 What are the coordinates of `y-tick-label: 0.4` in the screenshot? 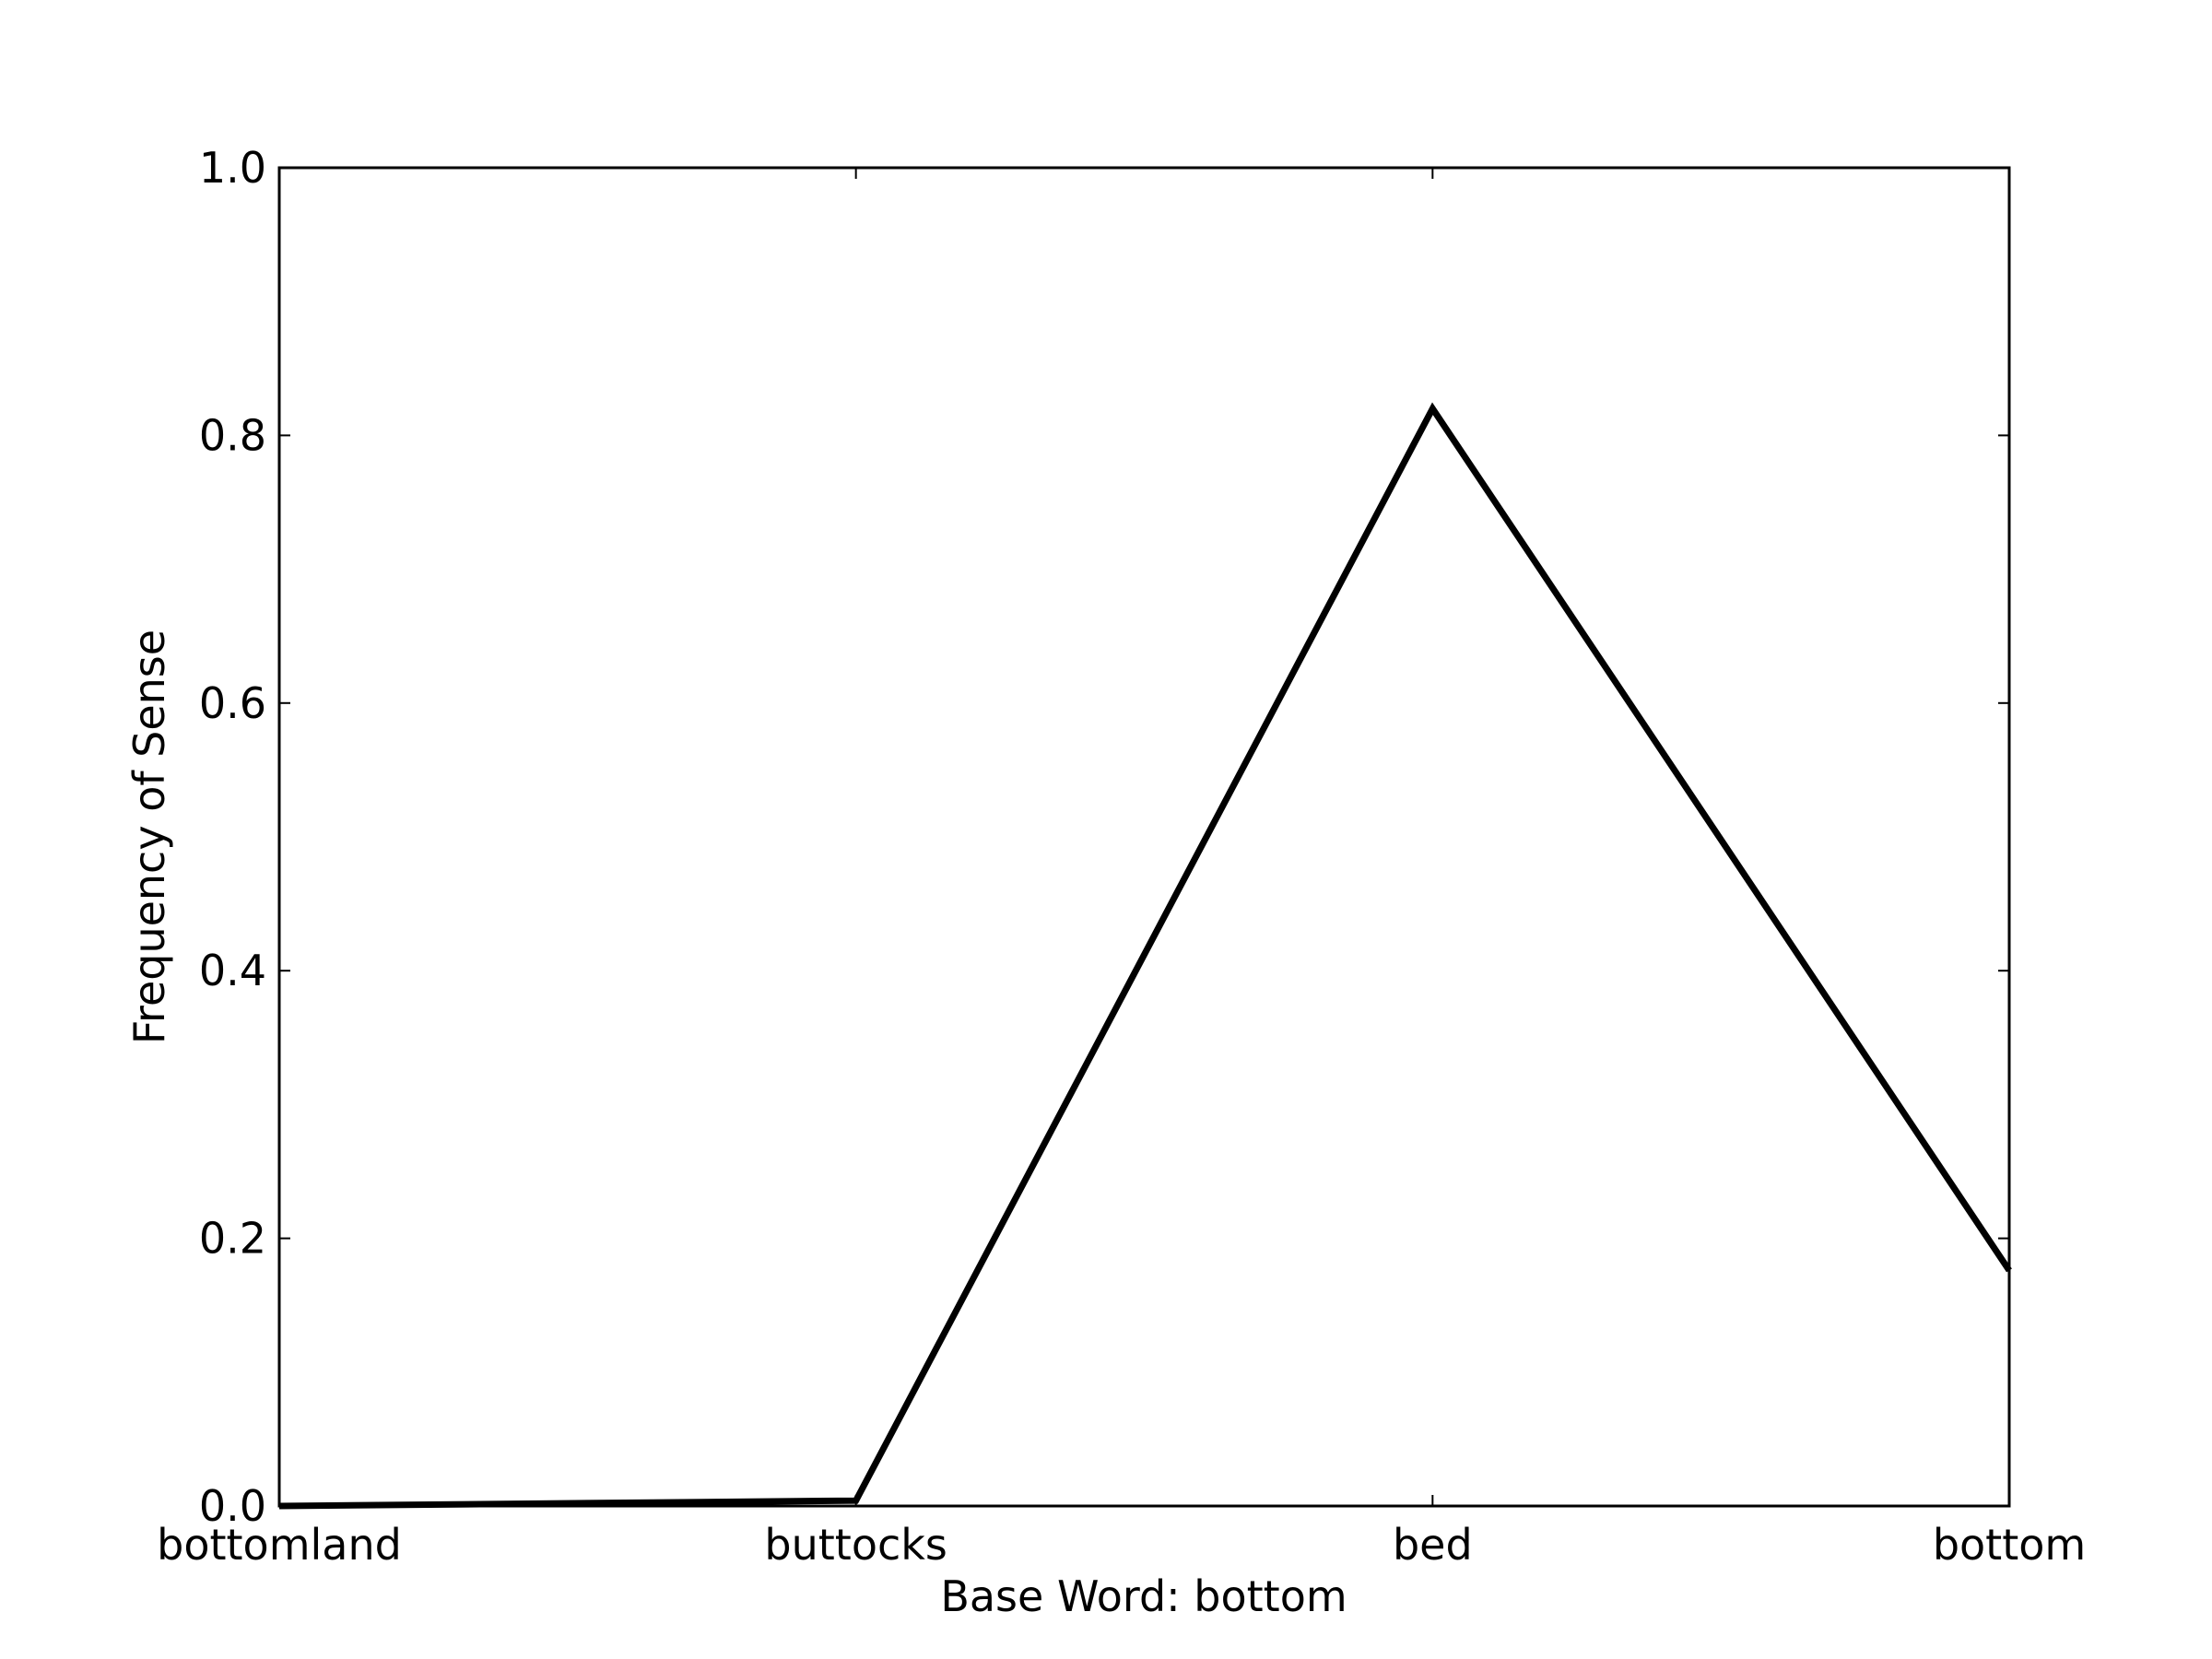 It's located at (232, 970).